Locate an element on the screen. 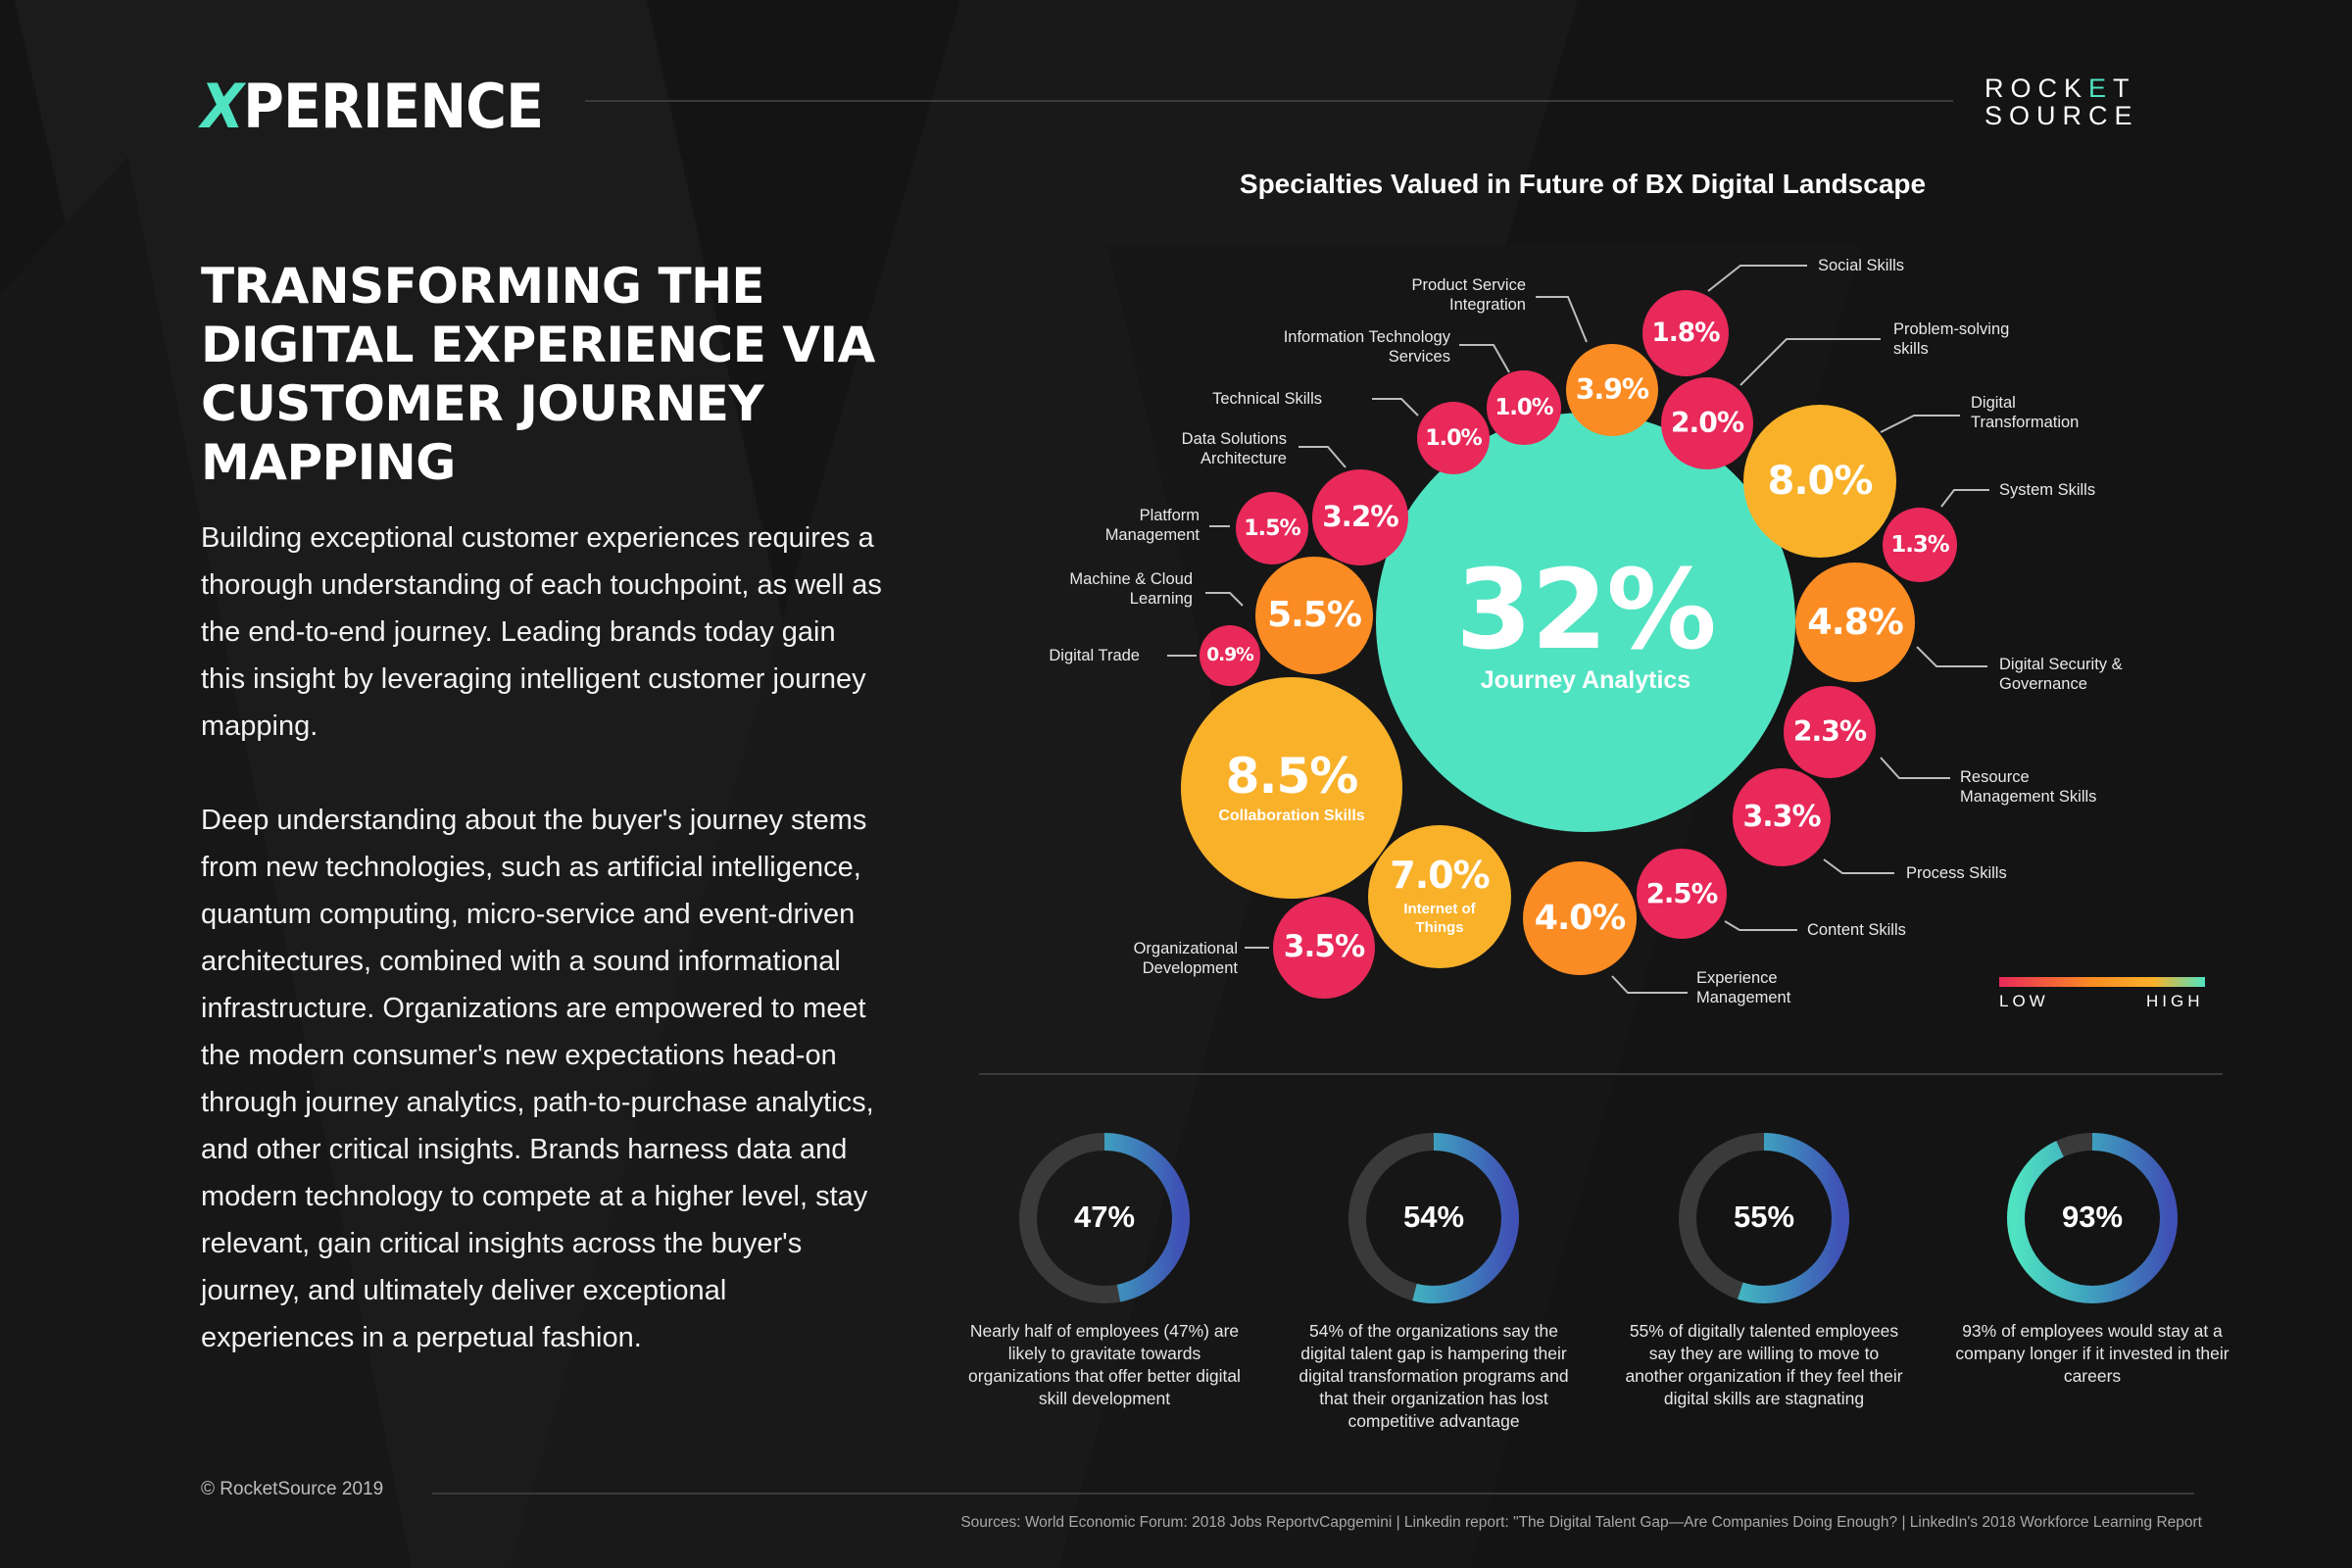  bubble: 2.3% is located at coordinates (1830, 732).